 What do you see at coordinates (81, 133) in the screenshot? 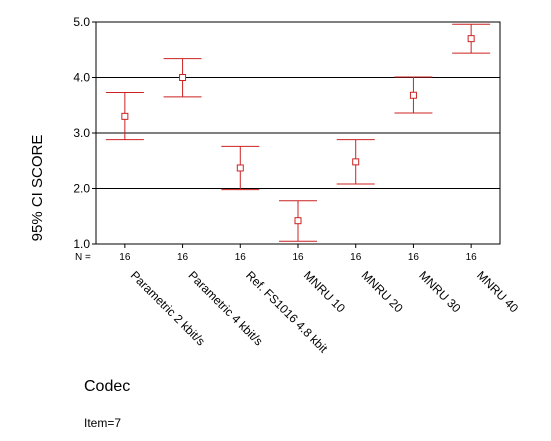
I see `y-tick-label-2: 3.0` at bounding box center [81, 133].